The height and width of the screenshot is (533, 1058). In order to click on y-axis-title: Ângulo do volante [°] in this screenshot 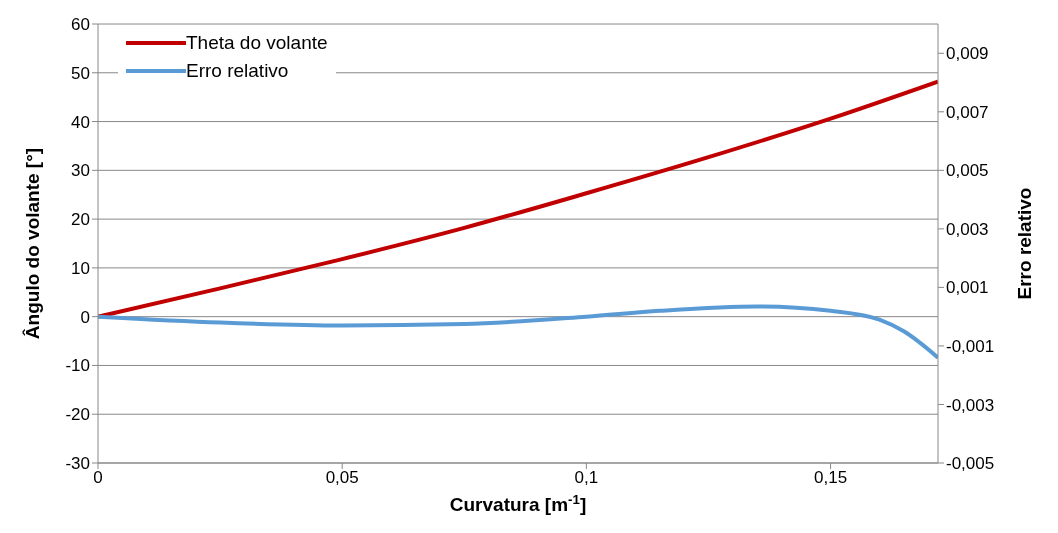, I will do `click(32, 243)`.